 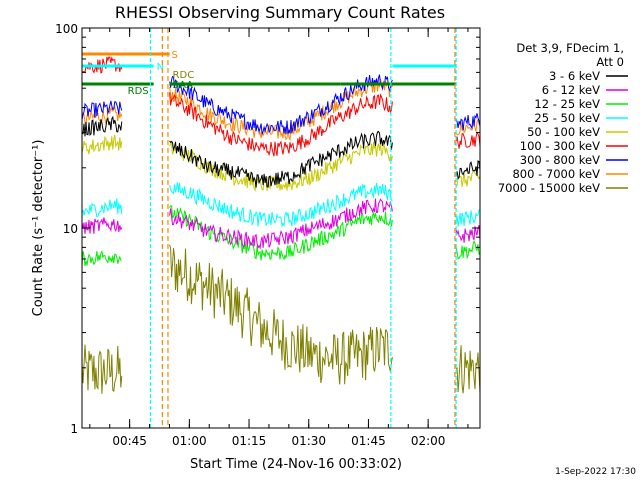 What do you see at coordinates (560, 146) in the screenshot?
I see `legend-label: 100 - 300 keV` at bounding box center [560, 146].